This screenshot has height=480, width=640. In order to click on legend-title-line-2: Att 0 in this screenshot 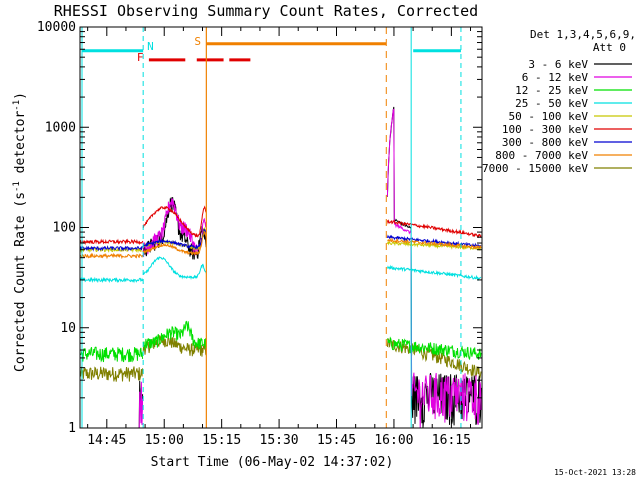, I will do `click(609, 47)`.